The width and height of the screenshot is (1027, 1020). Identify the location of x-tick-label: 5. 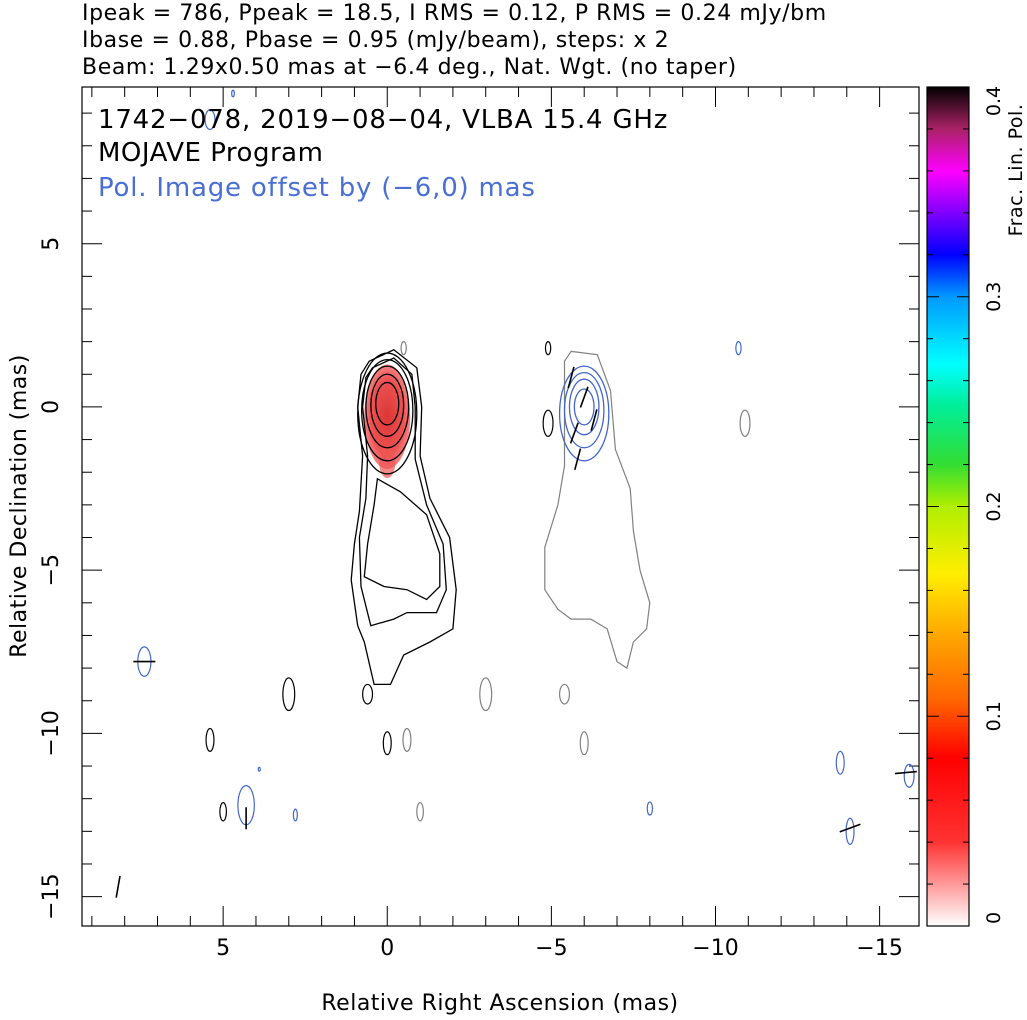
(223, 948).